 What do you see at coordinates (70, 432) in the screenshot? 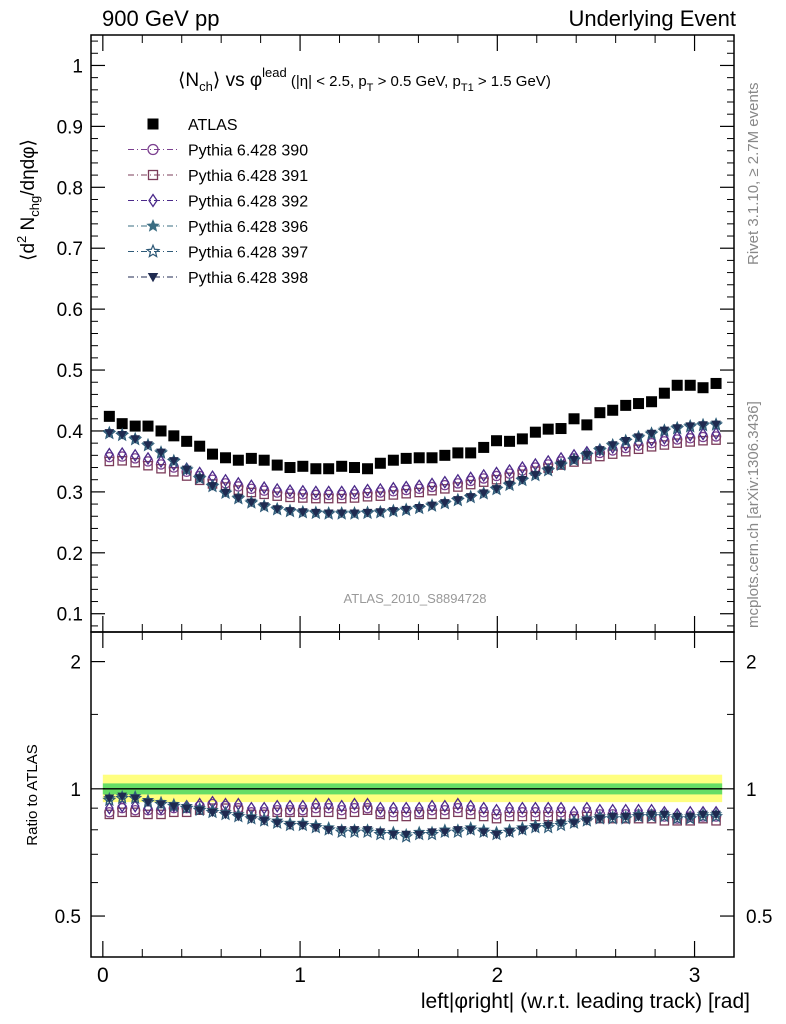
I see `y-tick-label: 0.4` at bounding box center [70, 432].